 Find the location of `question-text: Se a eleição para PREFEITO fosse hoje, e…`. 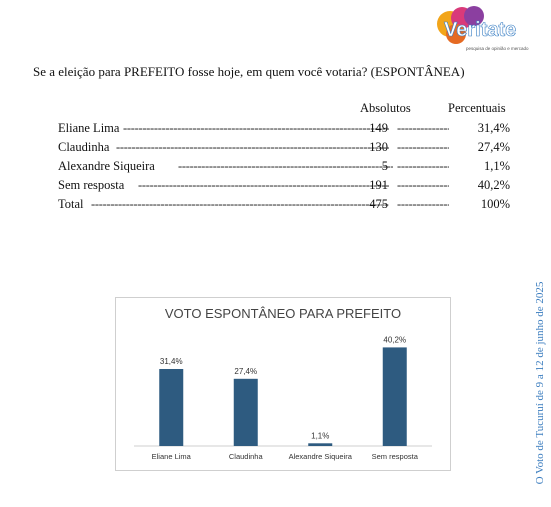

question-text: Se a eleição para PREFEITO fosse hoje, e… is located at coordinates (249, 71).